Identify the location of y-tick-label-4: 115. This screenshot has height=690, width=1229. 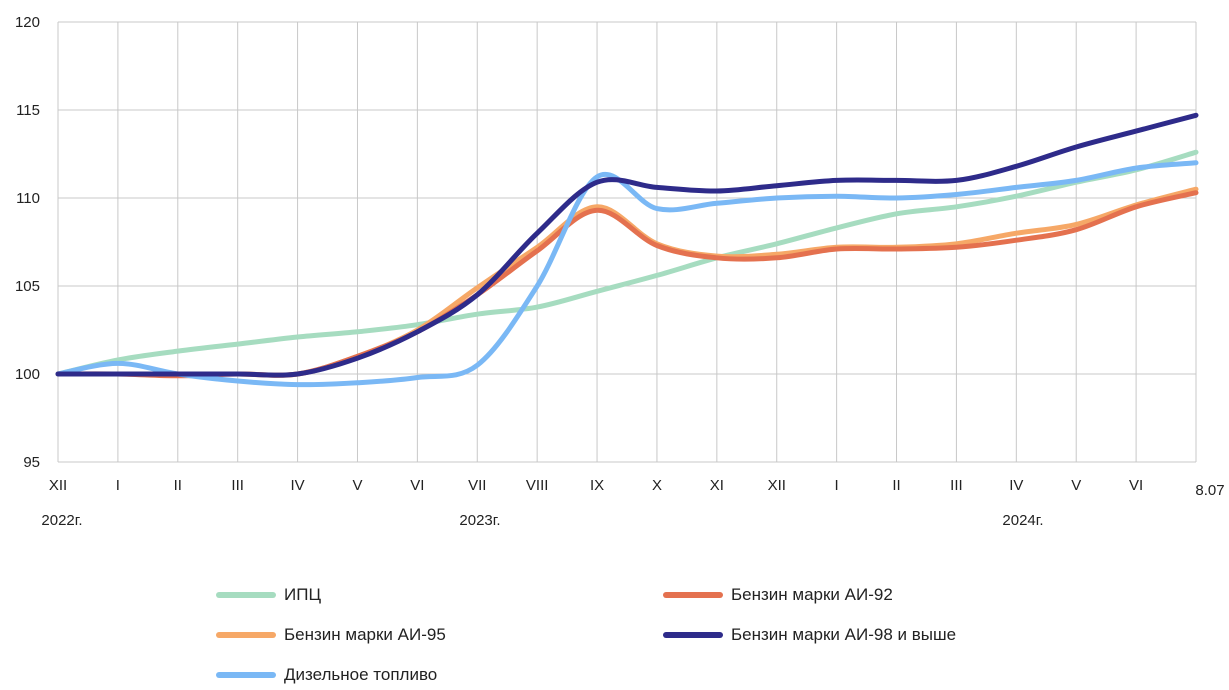
(28, 110).